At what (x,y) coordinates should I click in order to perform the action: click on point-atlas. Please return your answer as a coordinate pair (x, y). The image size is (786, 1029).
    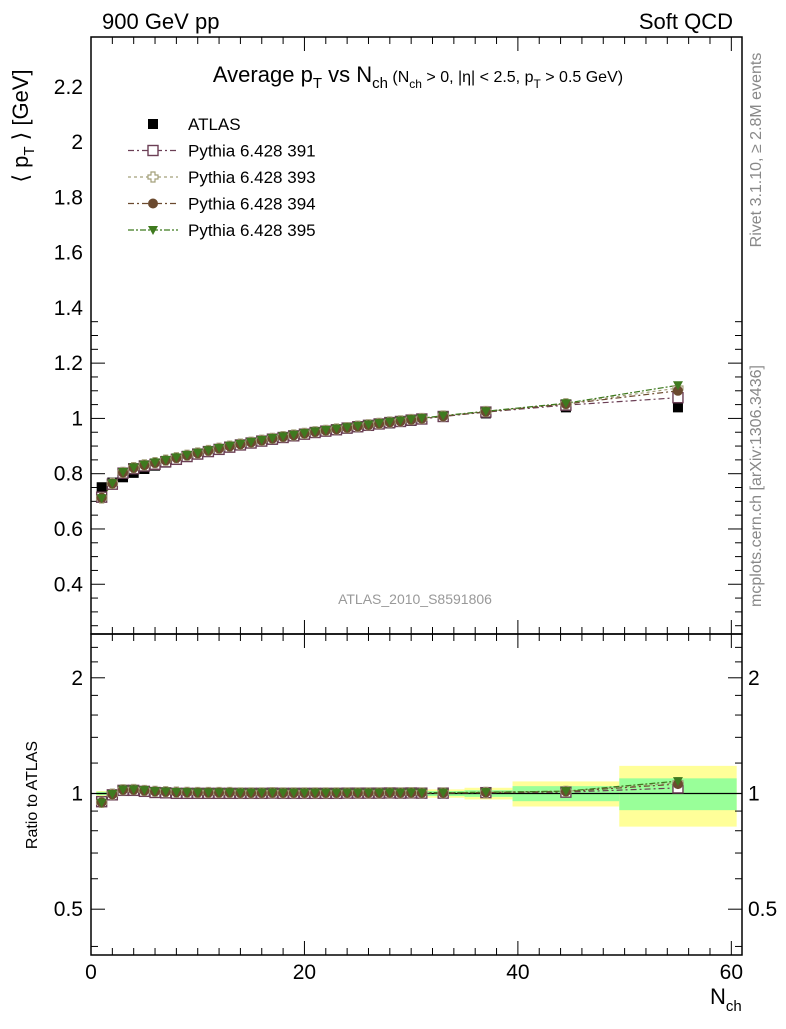
    Looking at the image, I should click on (101, 487).